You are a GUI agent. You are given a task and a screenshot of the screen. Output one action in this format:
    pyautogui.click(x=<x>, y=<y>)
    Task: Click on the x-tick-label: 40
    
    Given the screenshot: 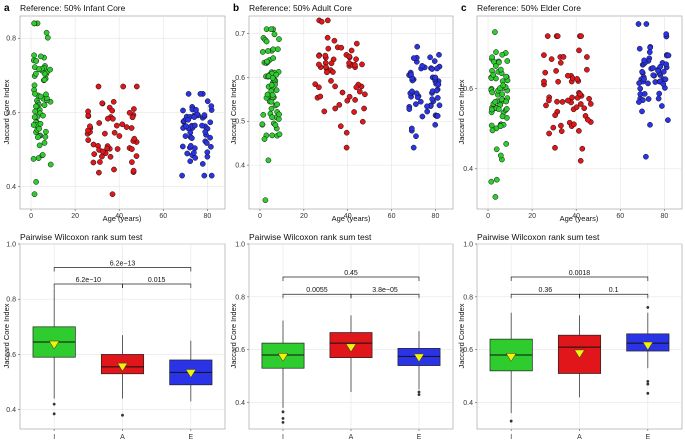 What is the action you would take?
    pyautogui.click(x=348, y=216)
    